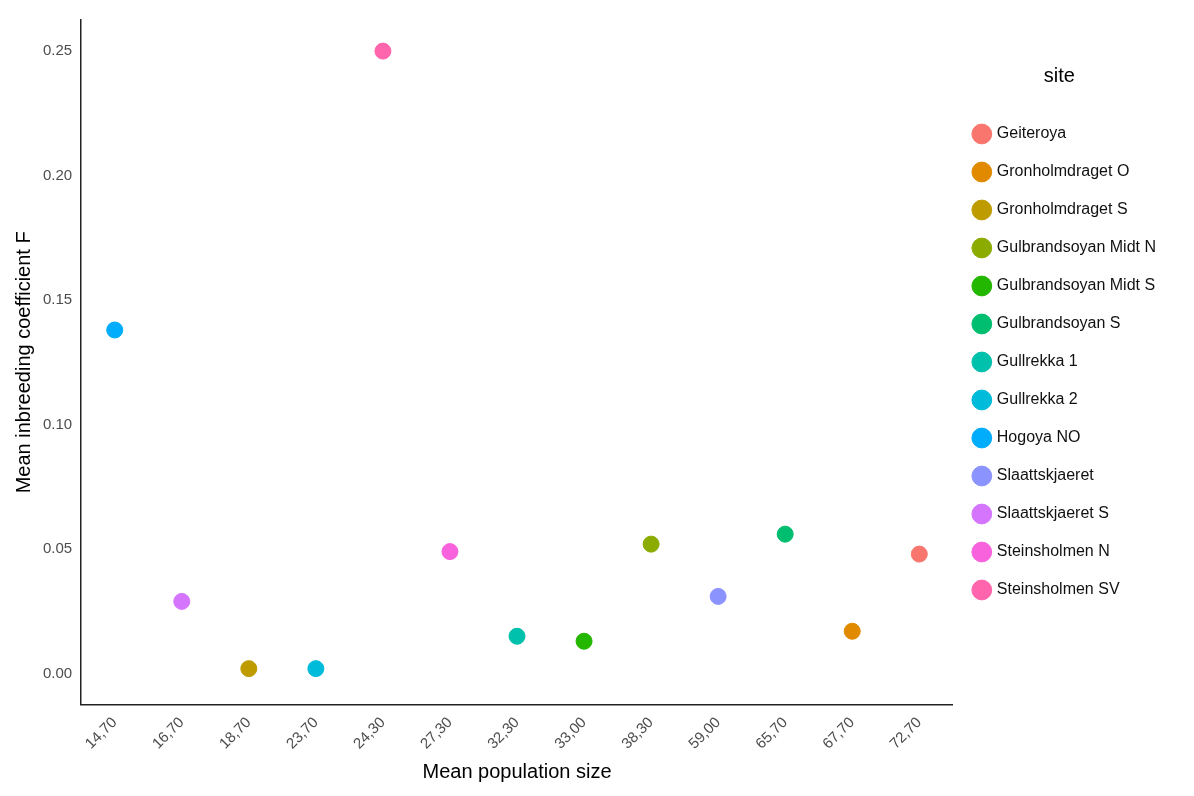 The width and height of the screenshot is (1194, 796). What do you see at coordinates (57, 299) in the screenshot?
I see `y-tick-label: 0.15` at bounding box center [57, 299].